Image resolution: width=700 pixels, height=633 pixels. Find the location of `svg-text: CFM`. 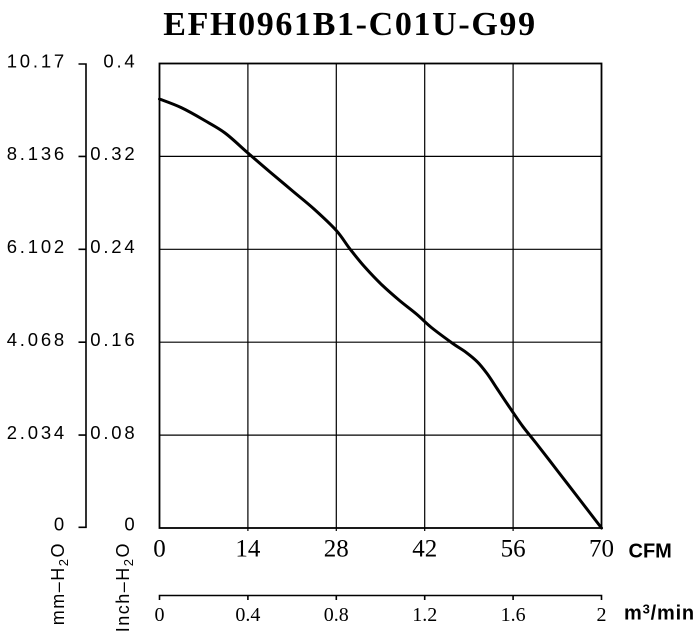

svg-text: CFM is located at coordinates (650, 552).